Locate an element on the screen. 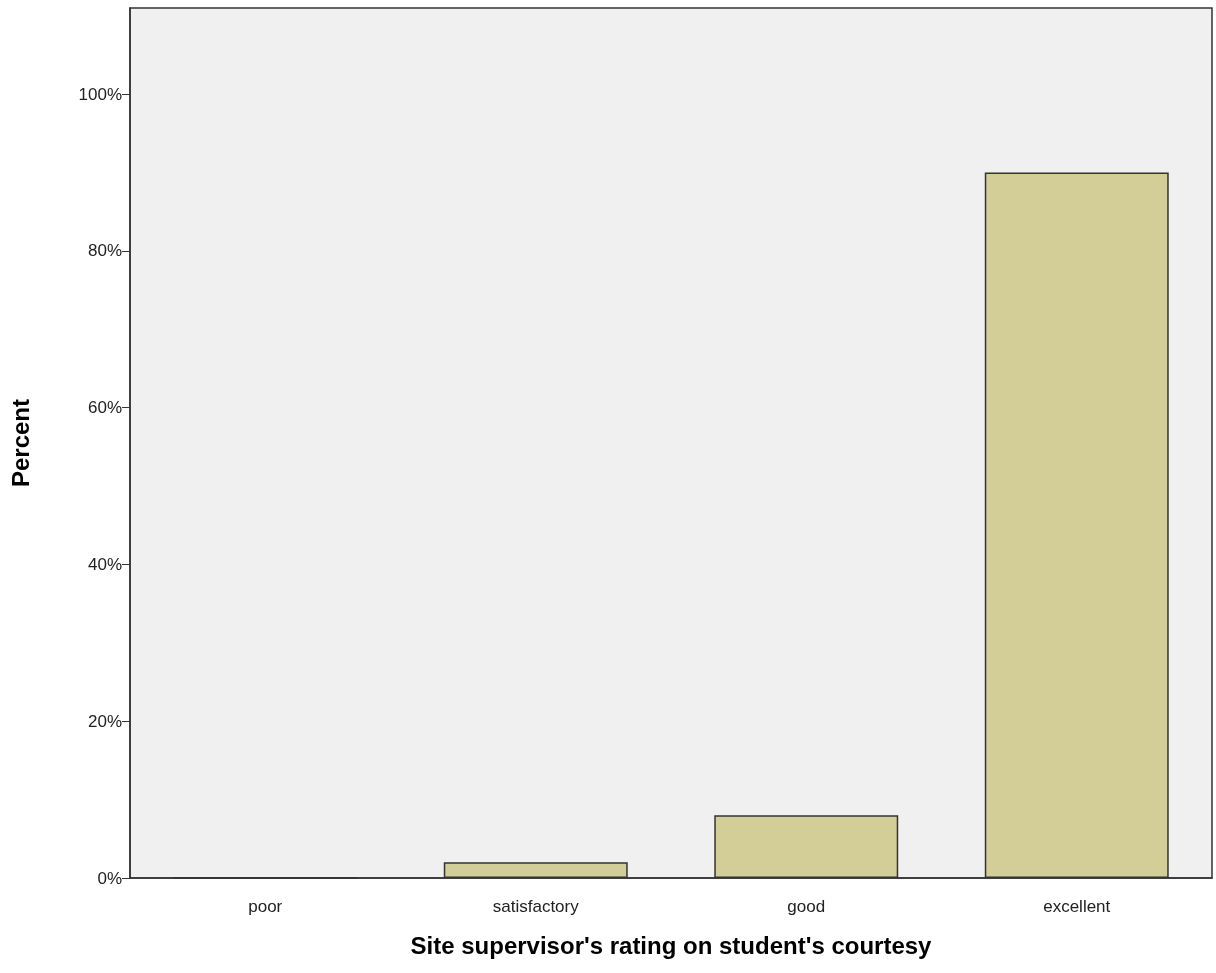 The image size is (1216, 973). x-tick-label: satisfactory is located at coordinates (536, 906).